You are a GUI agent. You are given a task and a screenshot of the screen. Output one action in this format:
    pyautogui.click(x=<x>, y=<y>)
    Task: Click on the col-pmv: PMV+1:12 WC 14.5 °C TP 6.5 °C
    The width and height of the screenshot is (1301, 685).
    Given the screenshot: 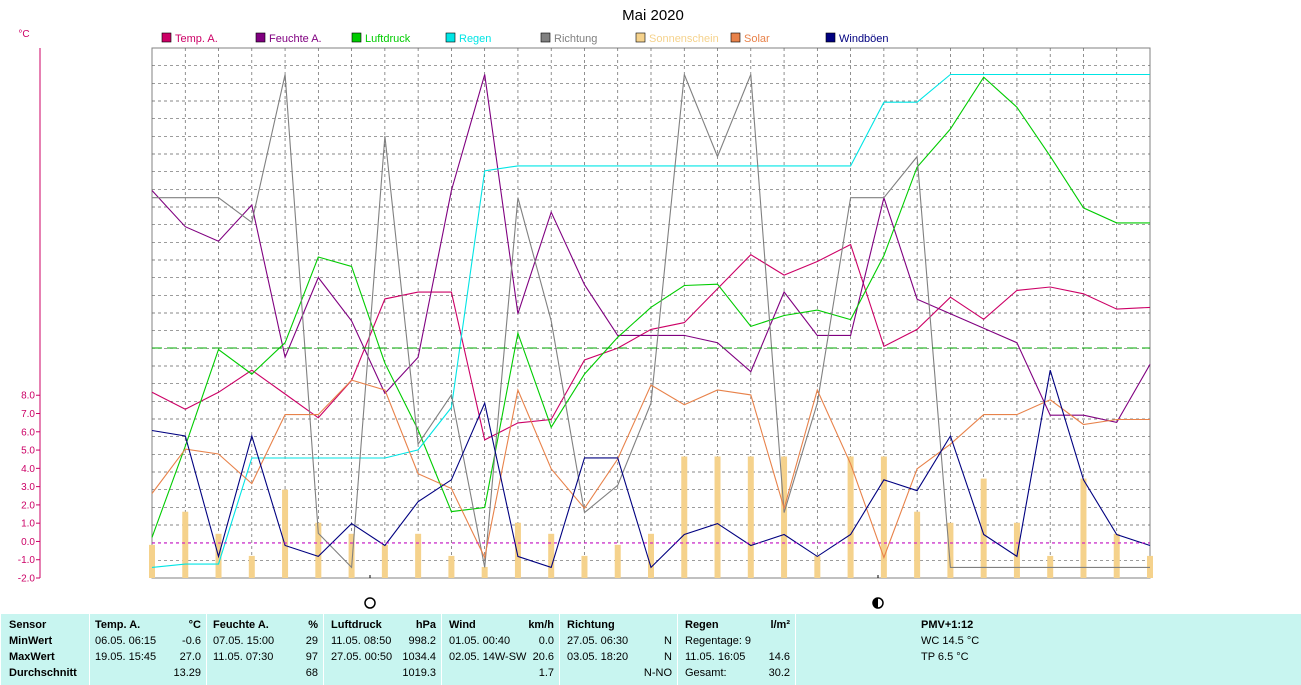 What is the action you would take?
    pyautogui.click(x=1048, y=649)
    